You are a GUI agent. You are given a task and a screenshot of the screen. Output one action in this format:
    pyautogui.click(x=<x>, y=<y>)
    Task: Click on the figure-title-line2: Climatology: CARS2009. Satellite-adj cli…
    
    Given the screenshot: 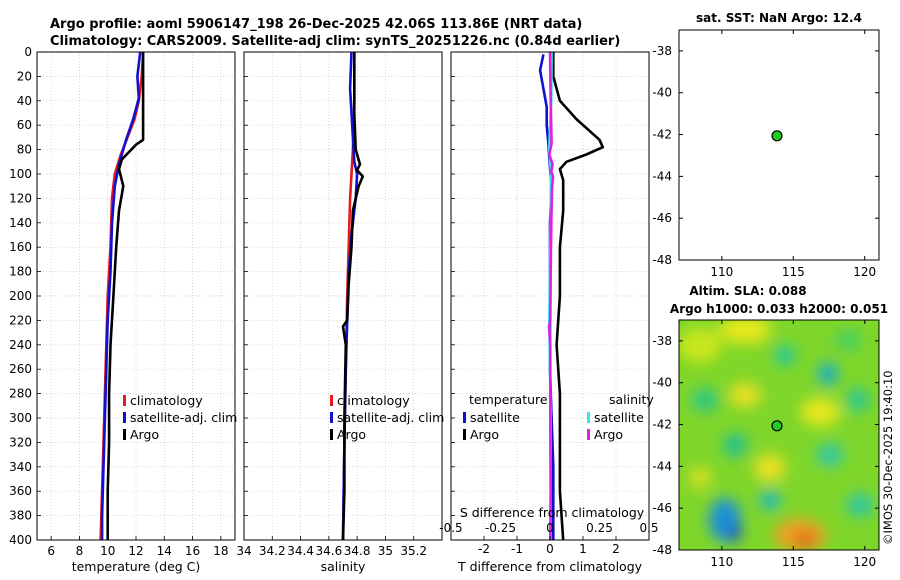 What is the action you would take?
    pyautogui.click(x=335, y=41)
    